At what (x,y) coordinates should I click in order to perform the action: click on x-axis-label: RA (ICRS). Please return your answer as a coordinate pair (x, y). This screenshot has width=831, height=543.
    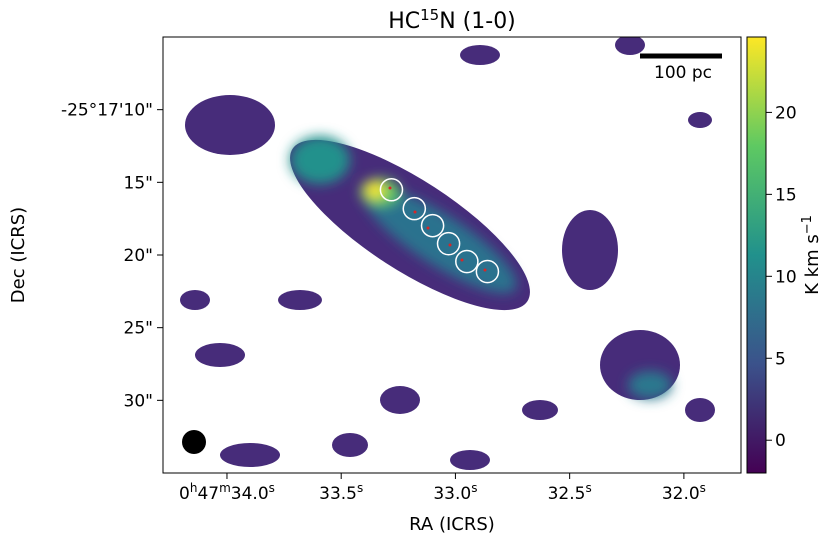
    Looking at the image, I should click on (452, 524).